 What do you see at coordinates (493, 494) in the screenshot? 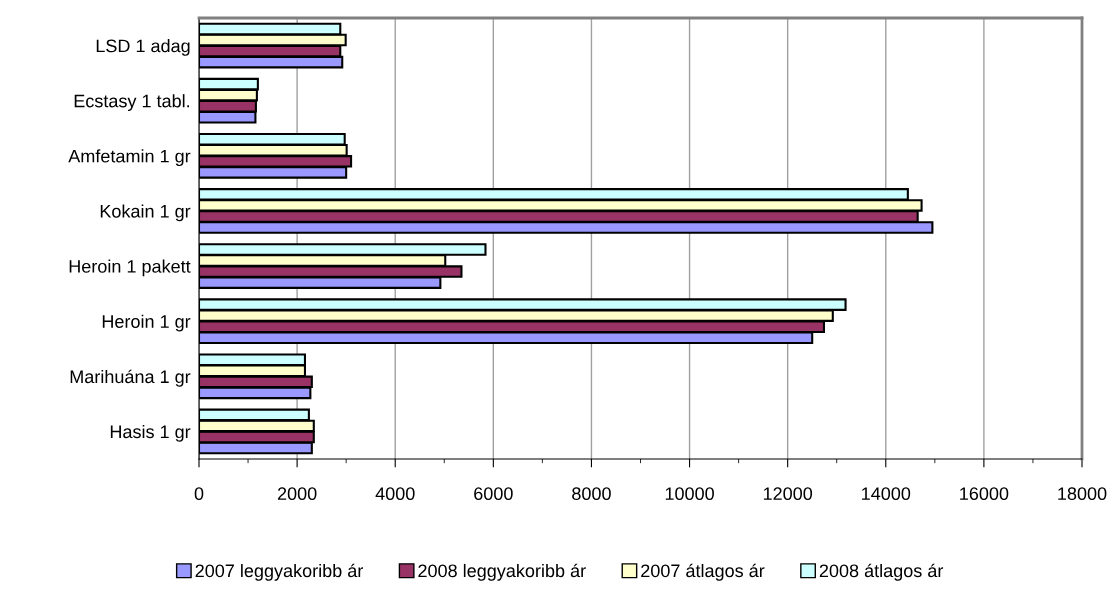
I see `x-tick-label: 6000` at bounding box center [493, 494].